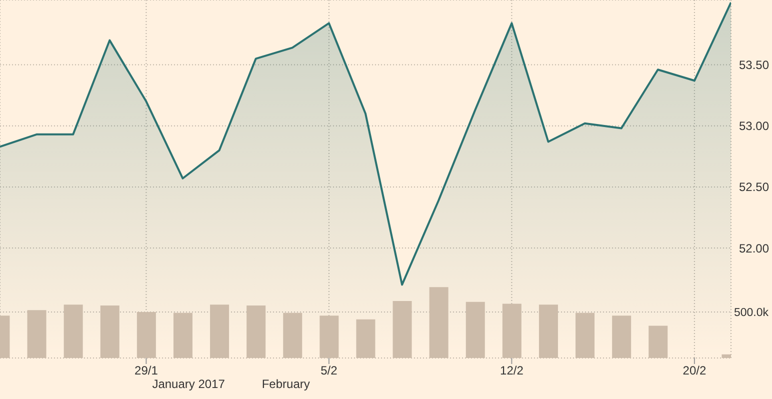  Describe the element at coordinates (188, 384) in the screenshot. I see `text: January 2017` at that location.